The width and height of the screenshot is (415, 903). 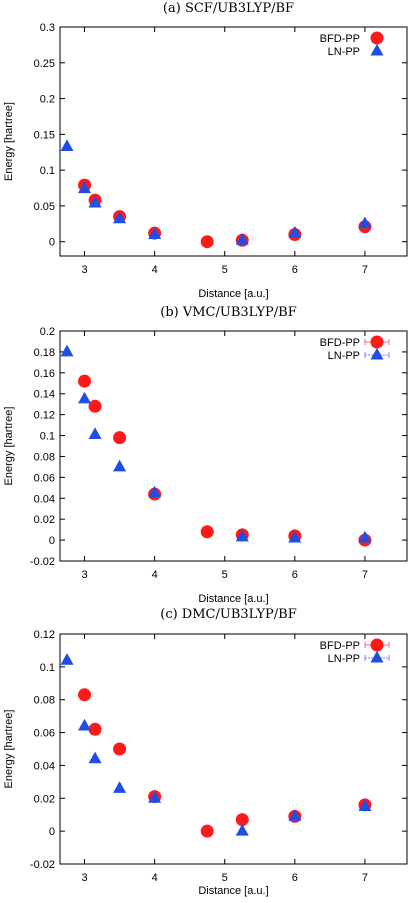 I want to click on chart-title: (c) DMC/UB3LYP/BF, so click(x=228, y=614).